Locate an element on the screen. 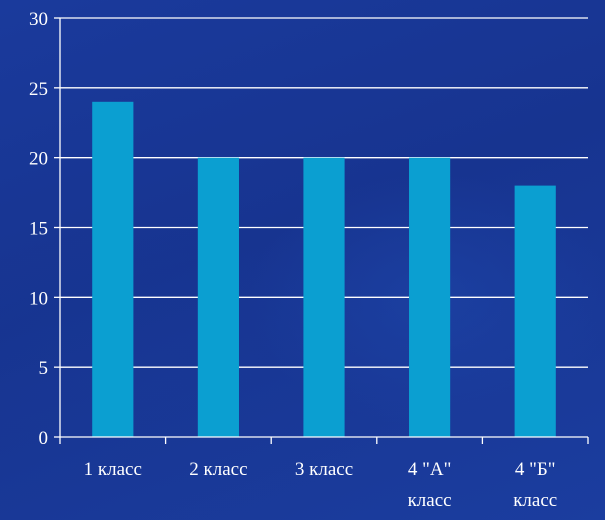  y-tick-label: 30 is located at coordinates (38, 19).